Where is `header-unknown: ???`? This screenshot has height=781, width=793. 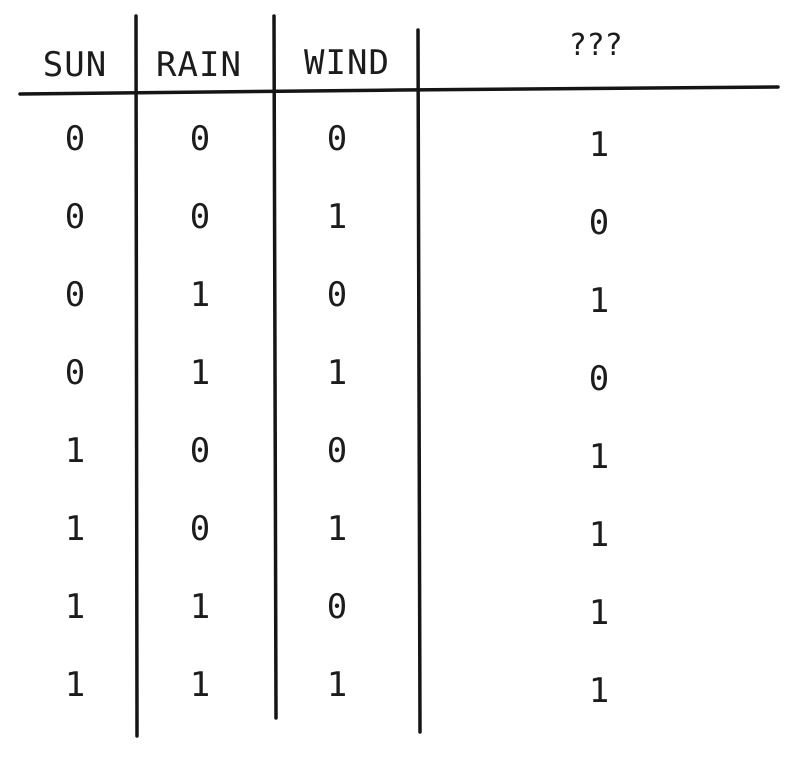 header-unknown: ??? is located at coordinates (597, 45).